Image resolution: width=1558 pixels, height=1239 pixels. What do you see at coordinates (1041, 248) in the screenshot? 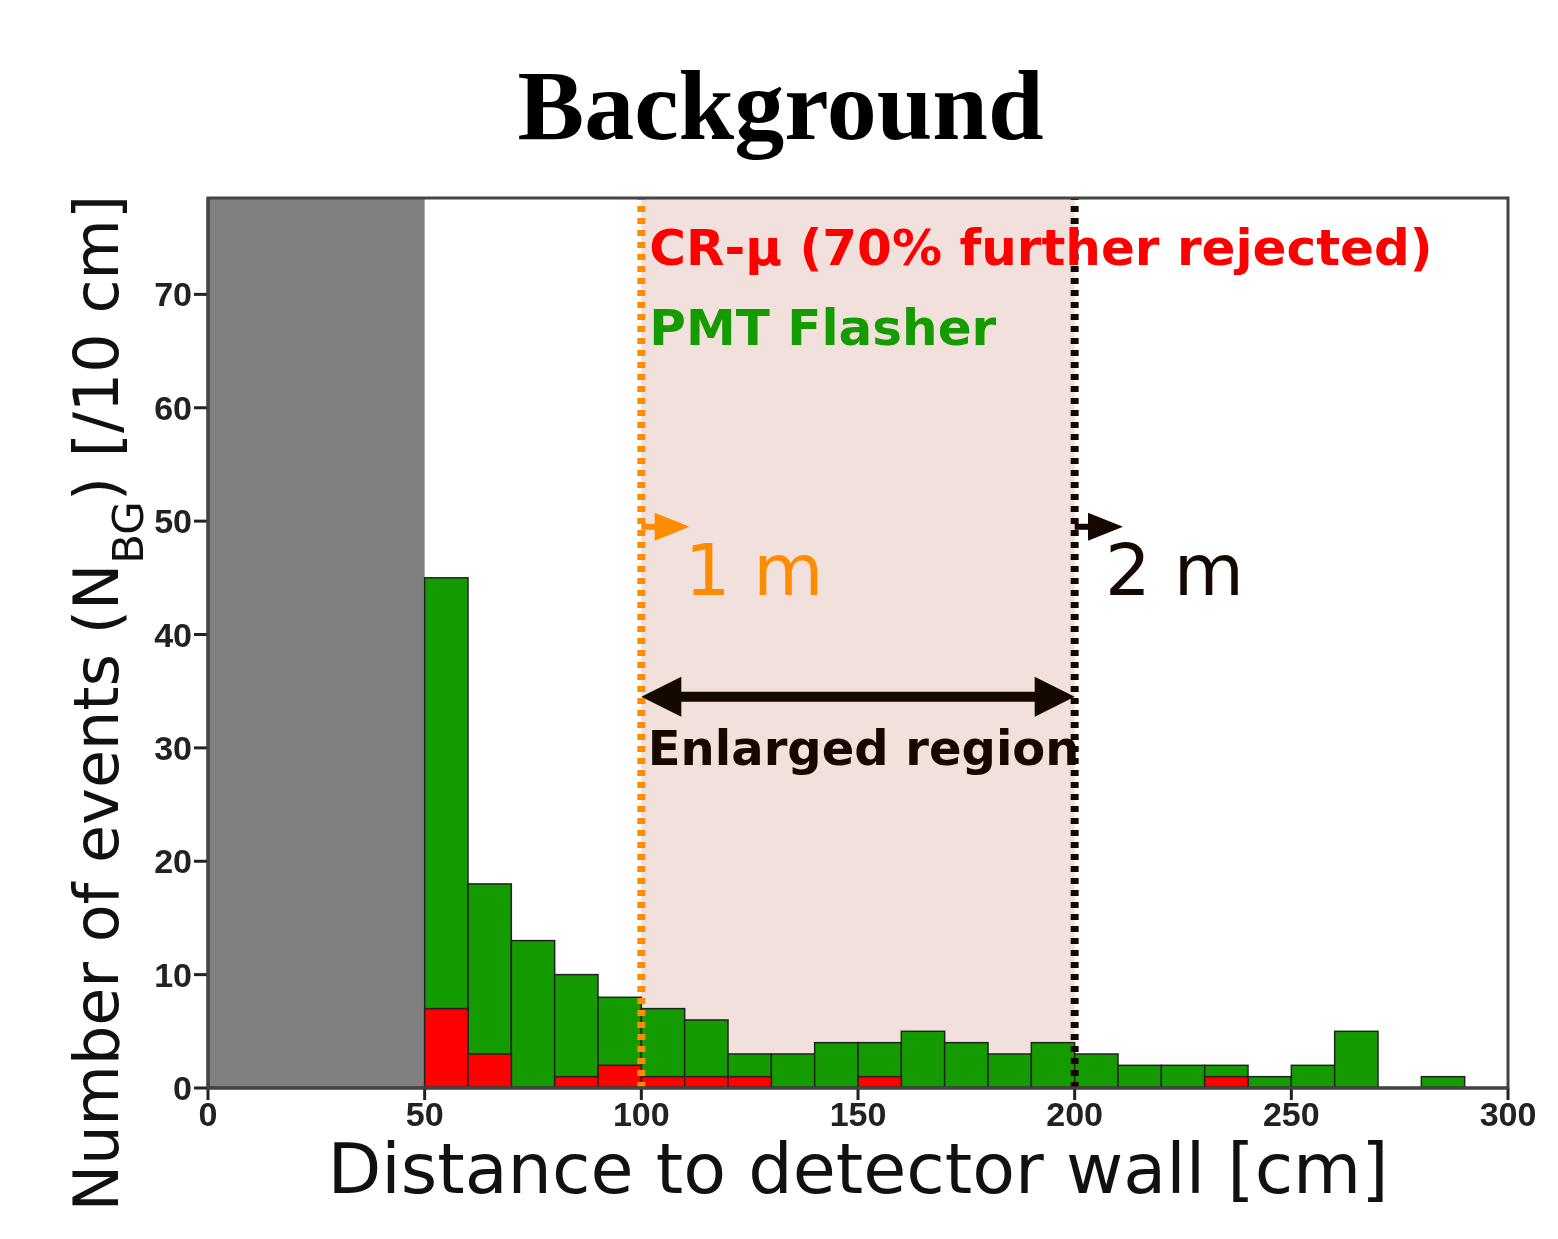
I see `text: CR-μ (70% further rejected)` at bounding box center [1041, 248].